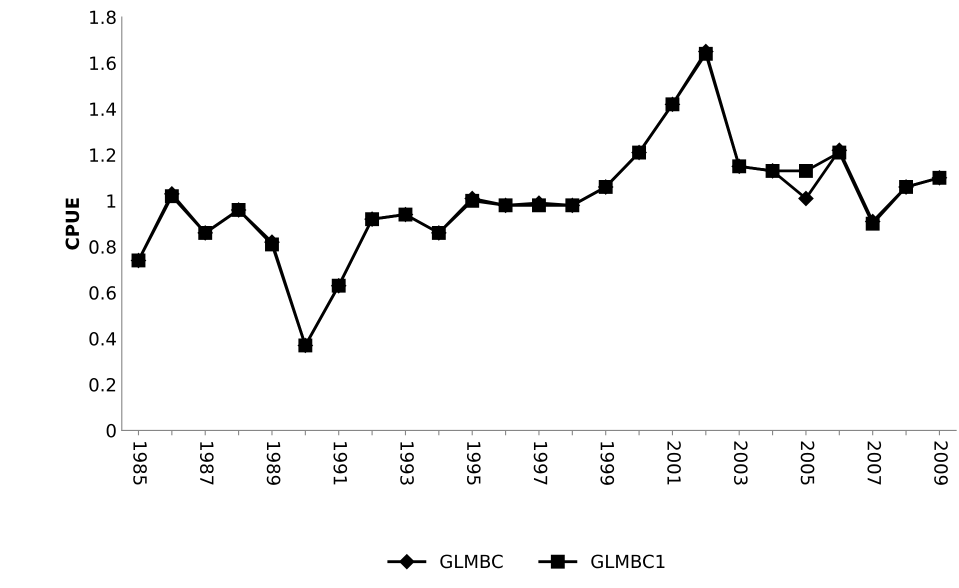 This screenshot has height=588, width=959. Describe the element at coordinates (471, 561) in the screenshot. I see `legend-label: GLMBC` at that location.